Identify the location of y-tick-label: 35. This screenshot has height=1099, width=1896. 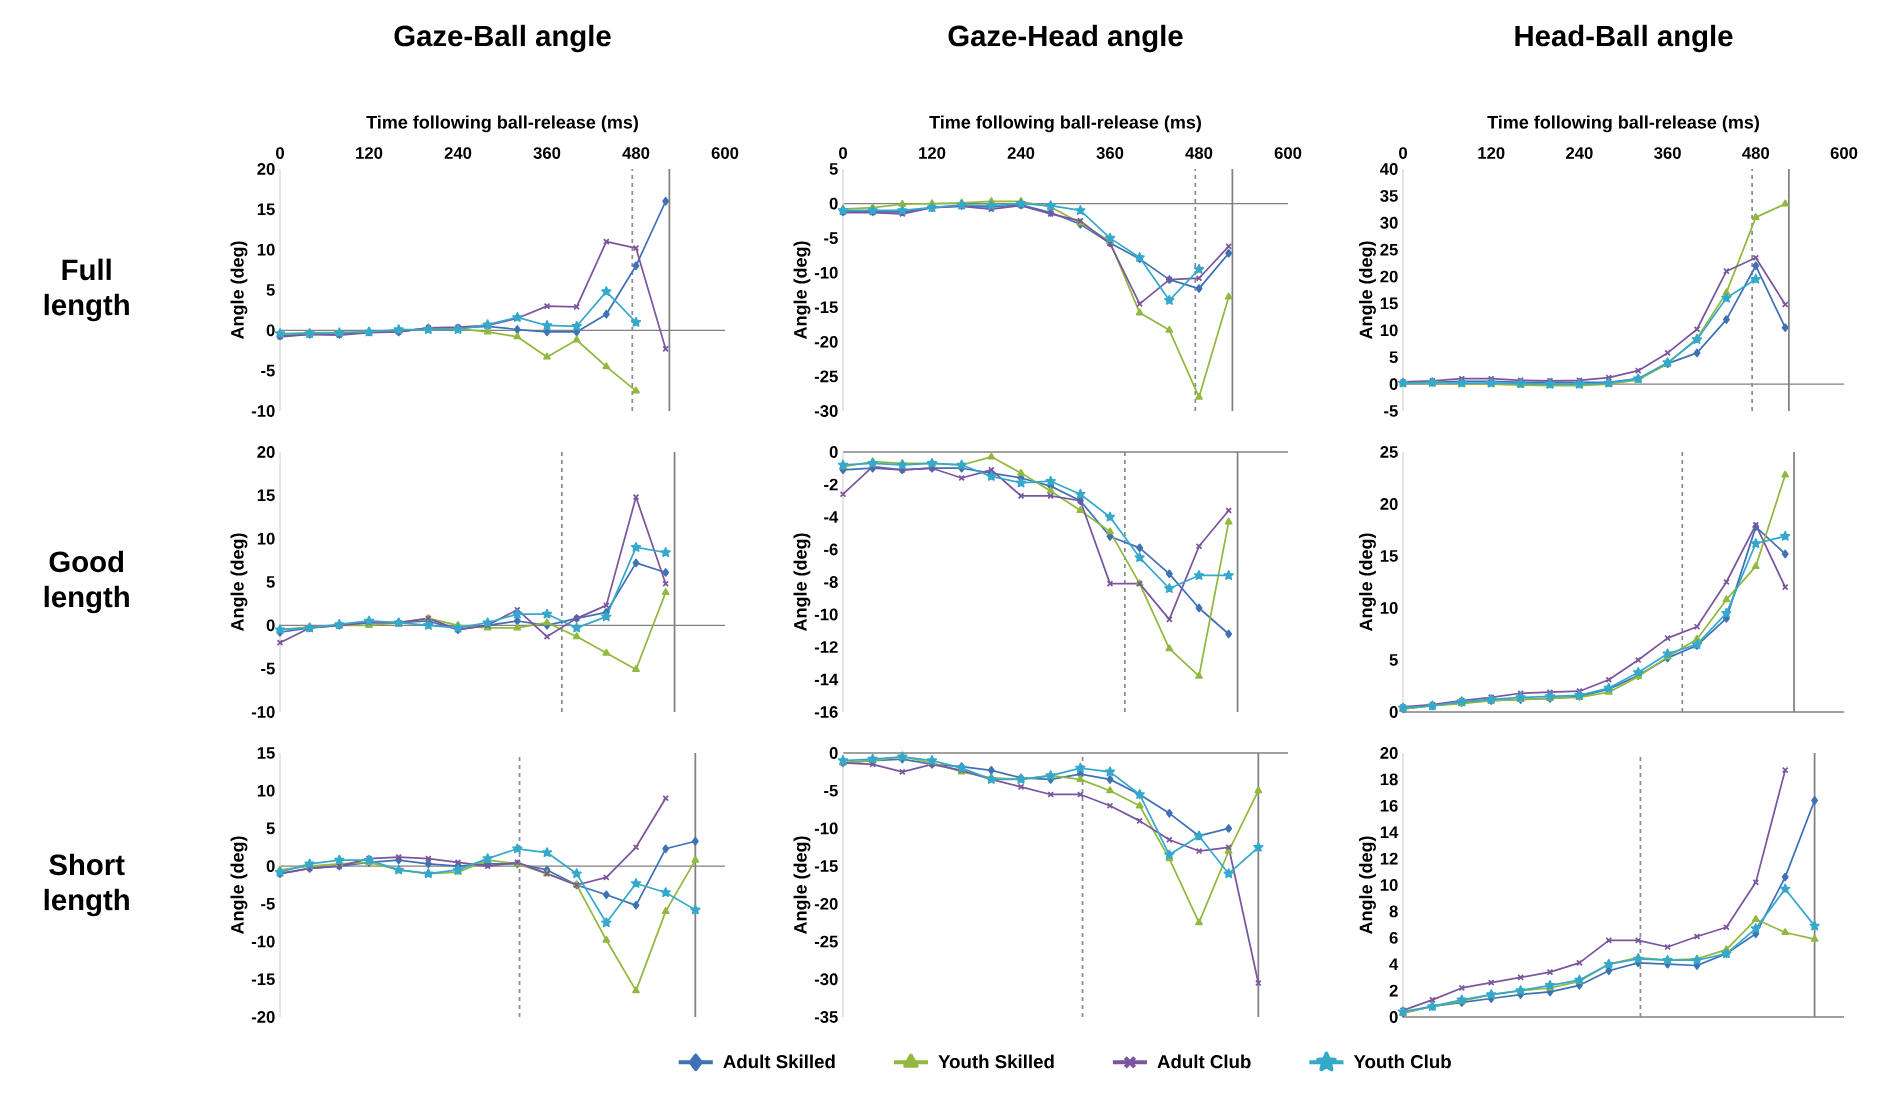
(1389, 195).